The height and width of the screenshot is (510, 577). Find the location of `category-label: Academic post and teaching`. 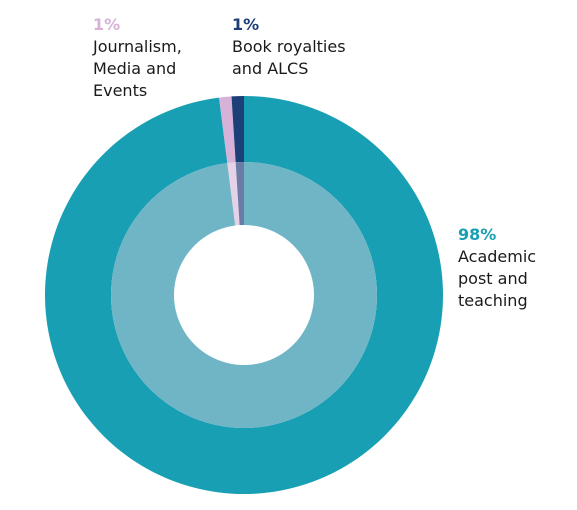

category-label: Academic post and teaching is located at coordinates (497, 278).